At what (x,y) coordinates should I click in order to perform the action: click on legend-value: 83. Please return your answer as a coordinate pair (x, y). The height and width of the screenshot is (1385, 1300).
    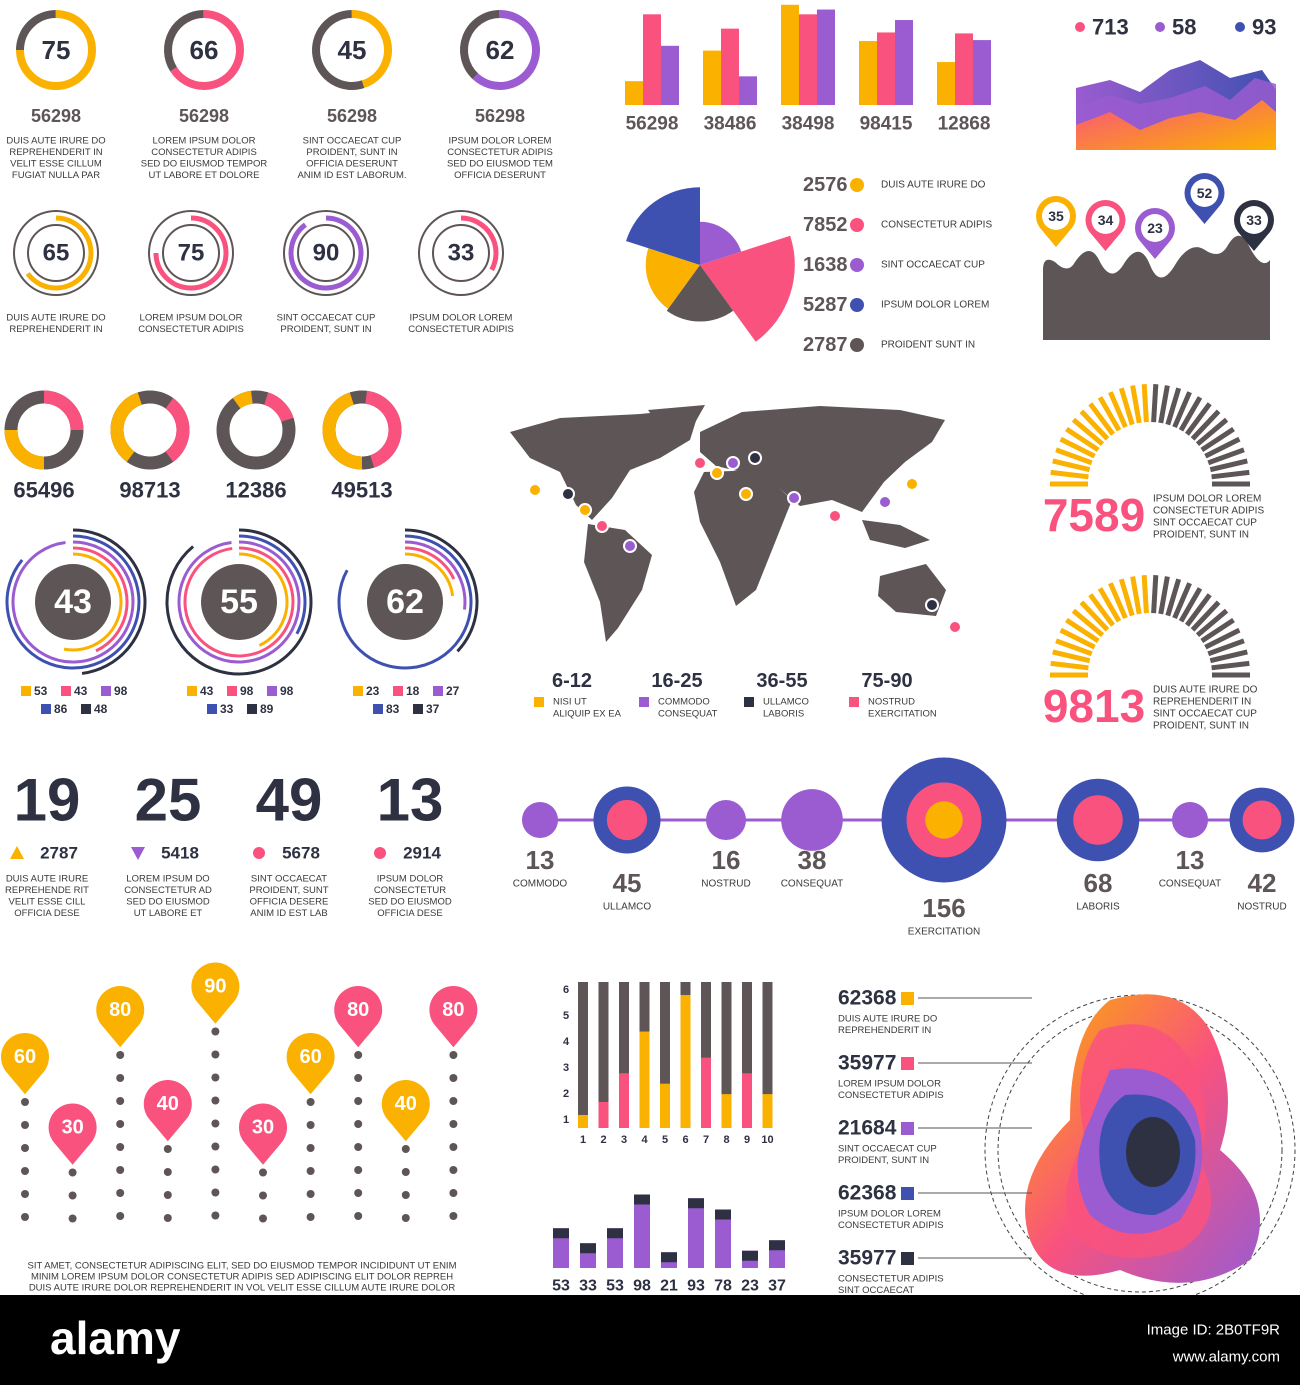
    Looking at the image, I should click on (393, 709).